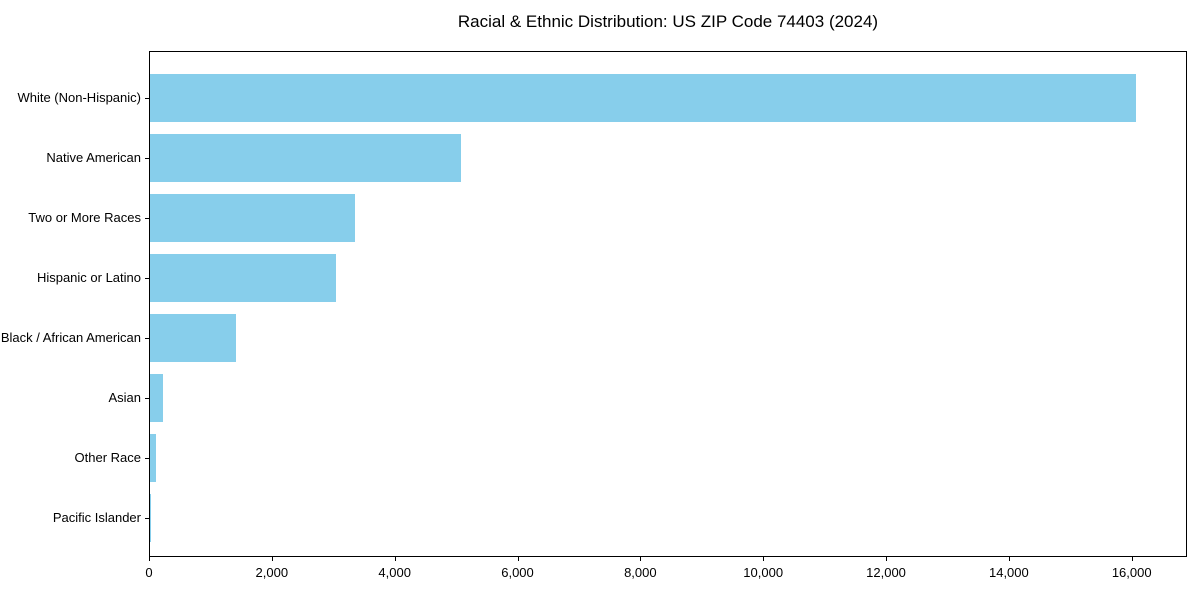  I want to click on bar-two-or-more-races, so click(252, 218).